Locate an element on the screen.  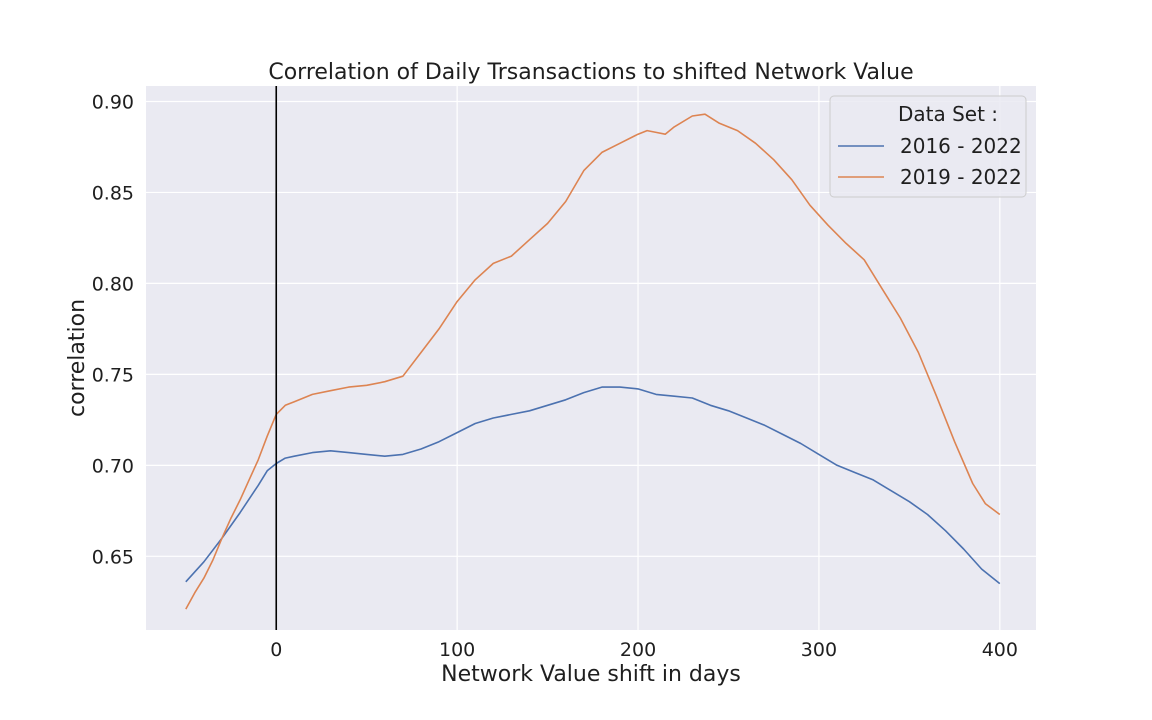
y-tick-label: 0.75 is located at coordinates (113, 375).